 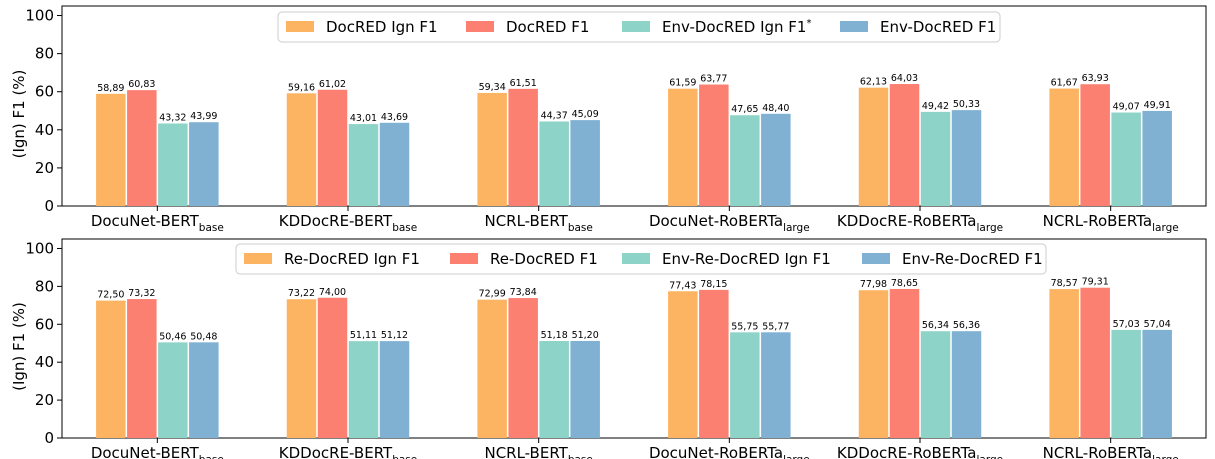 I want to click on data-label: 56,34, so click(x=935, y=325).